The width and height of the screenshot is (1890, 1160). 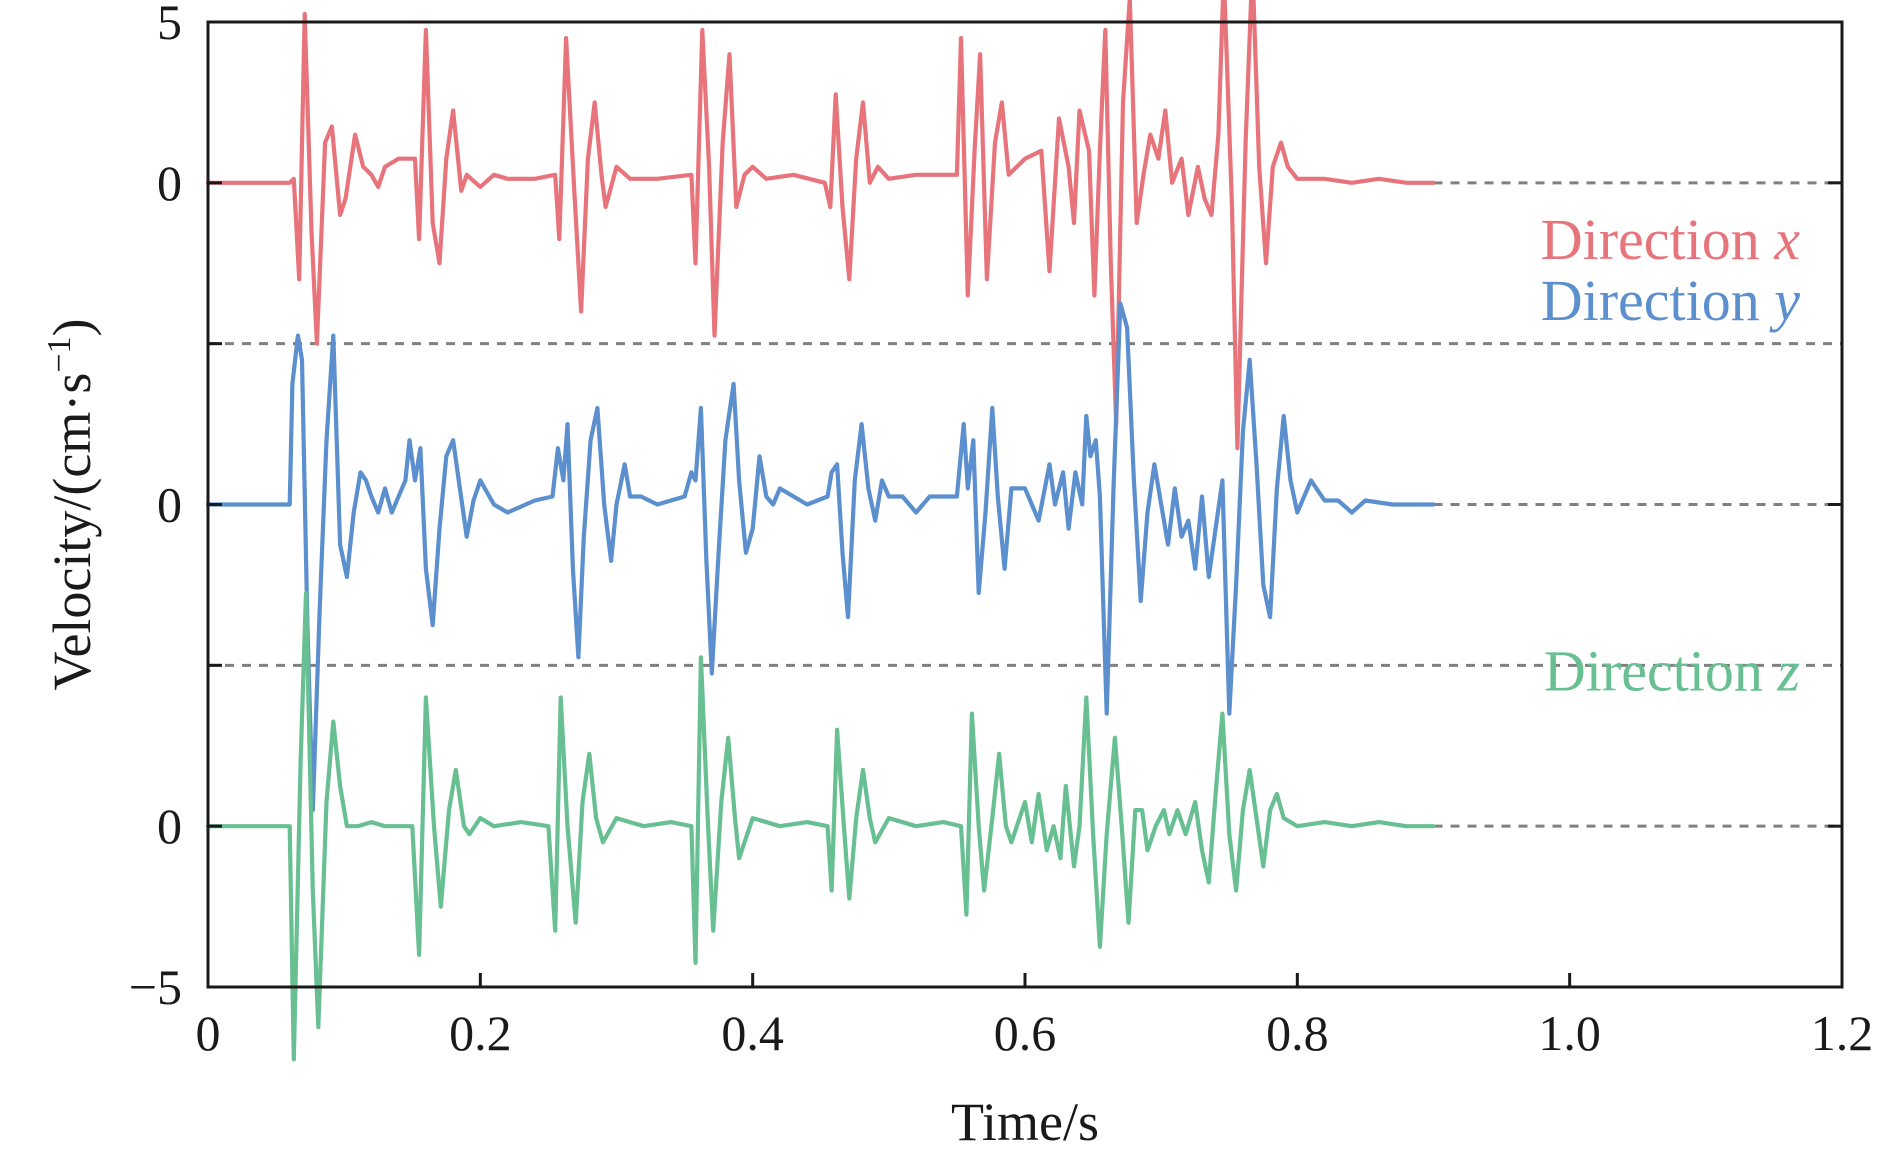 What do you see at coordinates (155, 987) in the screenshot?
I see `y-tick-label: −5` at bounding box center [155, 987].